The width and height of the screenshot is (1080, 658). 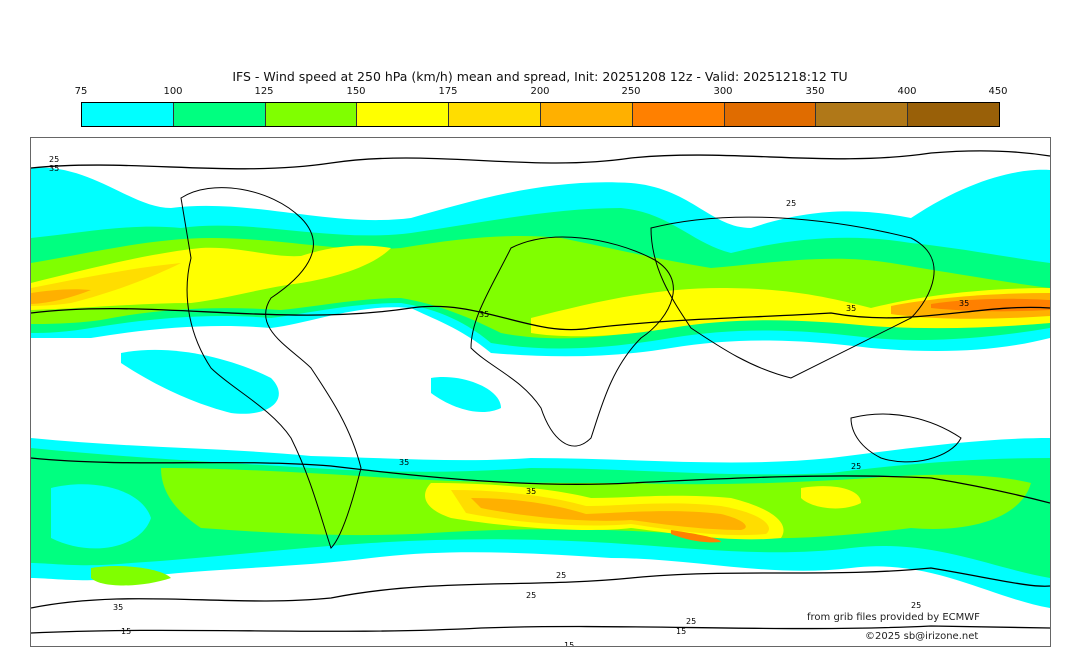 I want to click on colorbar-tick: 150, so click(x=356, y=91).